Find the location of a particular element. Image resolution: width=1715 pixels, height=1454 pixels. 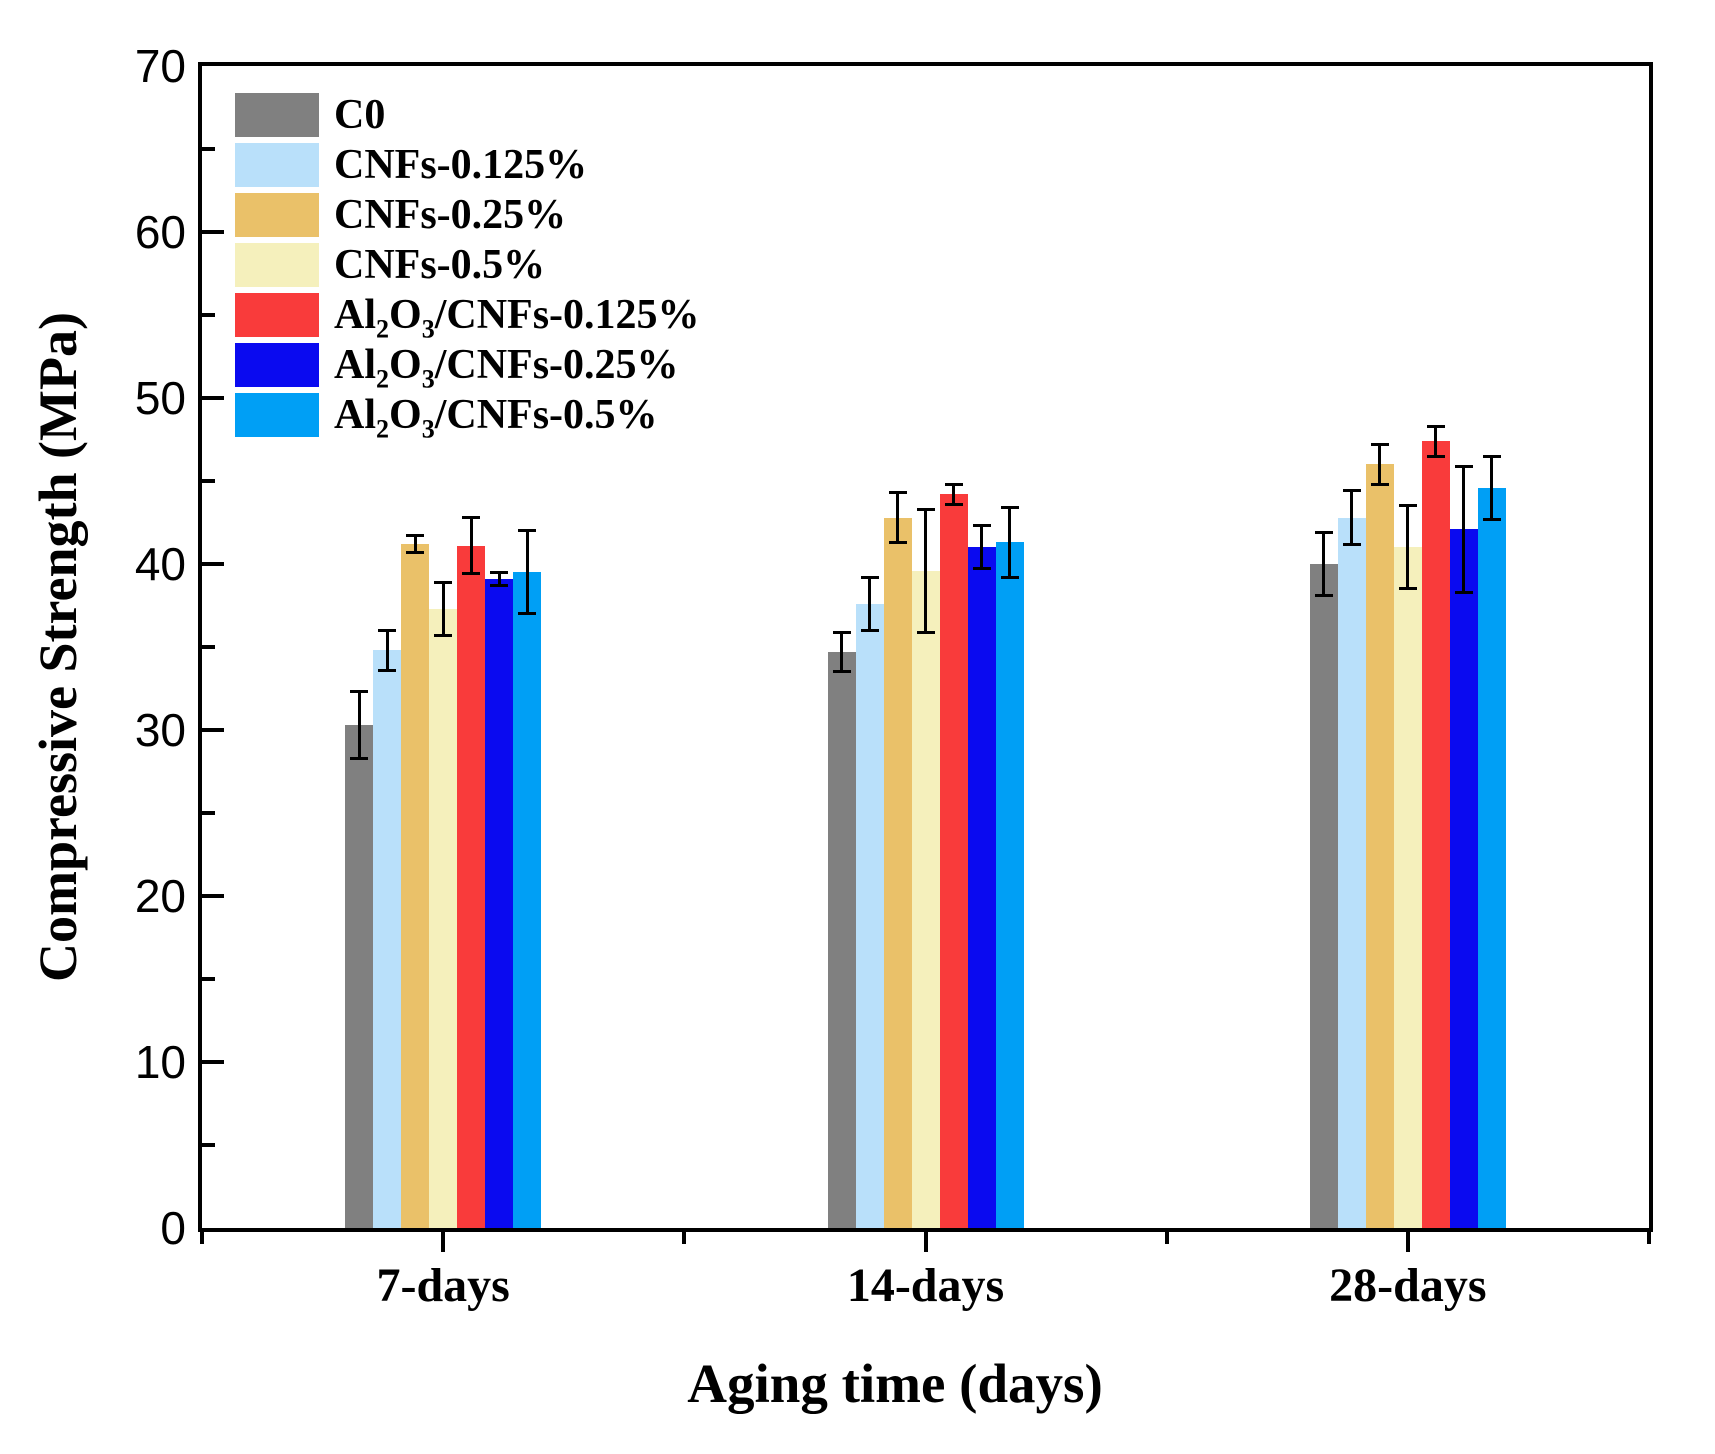

y-tick-label: 50 is located at coordinates (160, 398).